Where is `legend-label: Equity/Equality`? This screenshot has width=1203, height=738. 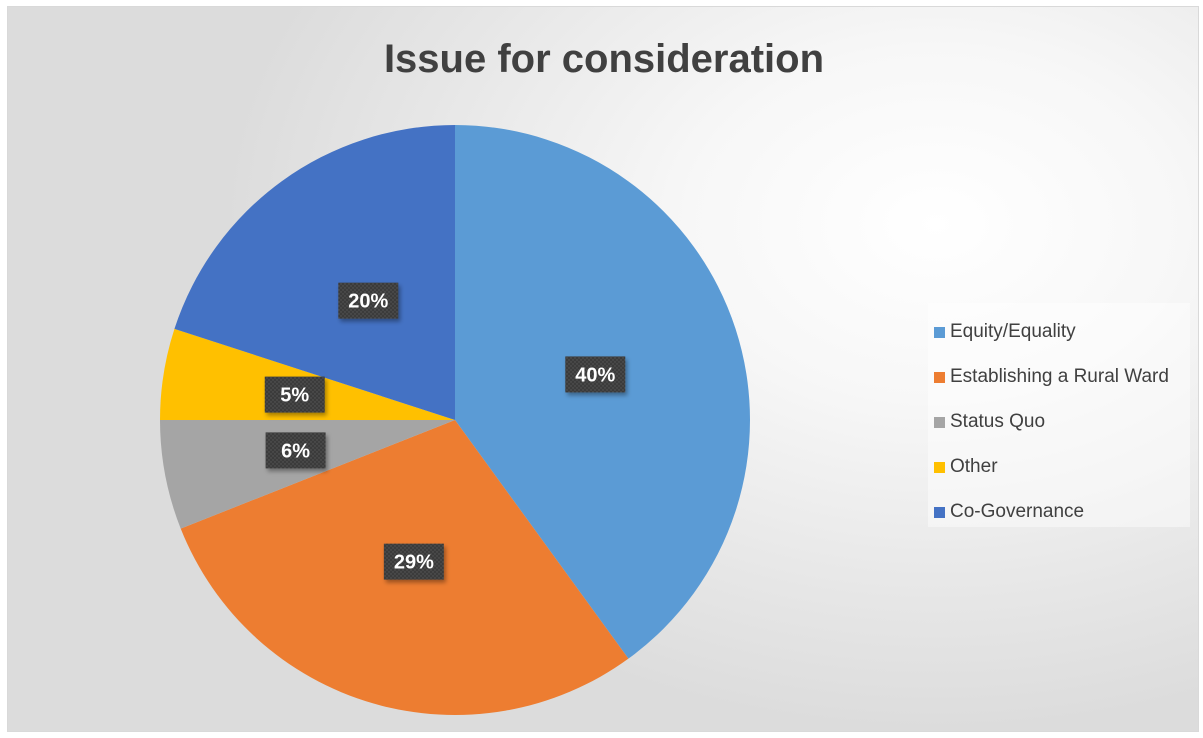 legend-label: Equity/Equality is located at coordinates (1013, 332).